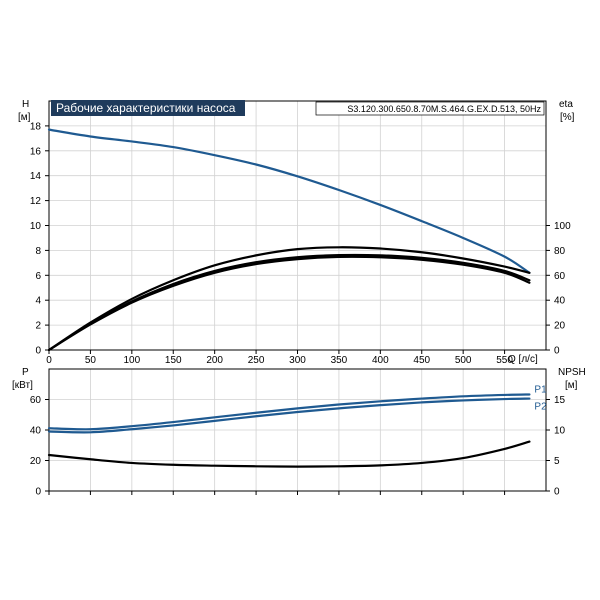 Image resolution: width=600 pixels, height=600 pixels. Describe the element at coordinates (562, 226) in the screenshot. I see `top-y-right-tick-label: 100` at that location.